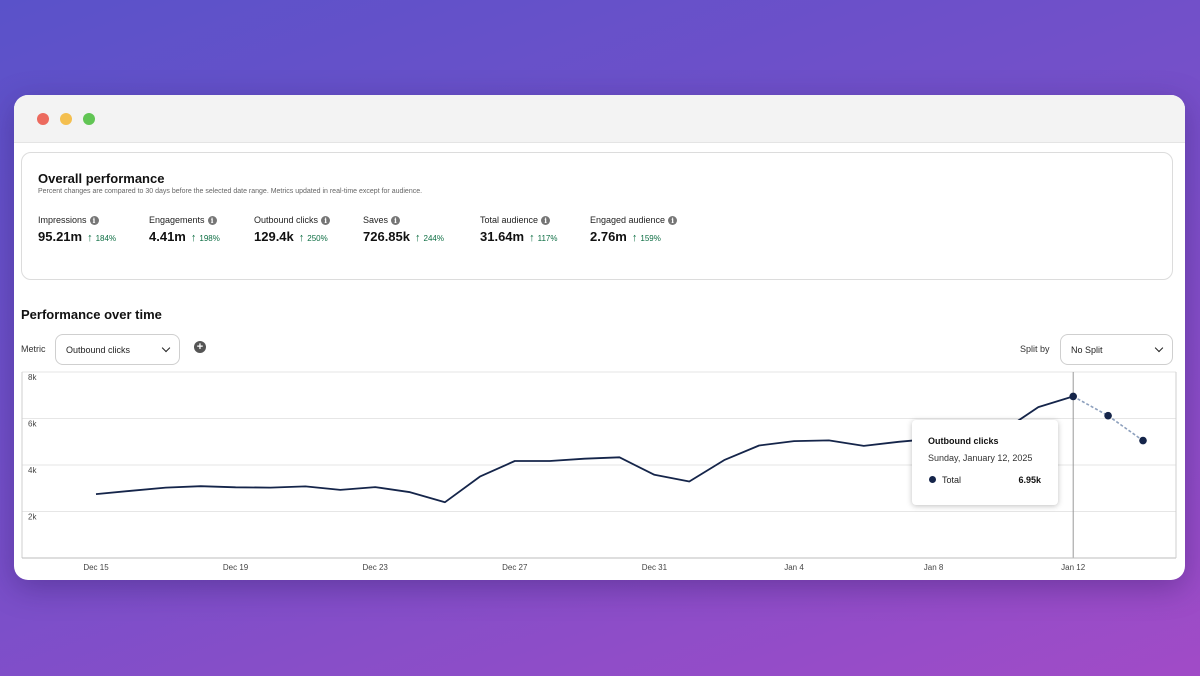 This screenshot has height=676, width=1200. What do you see at coordinates (209, 238) in the screenshot?
I see `metric-change: 198%` at bounding box center [209, 238].